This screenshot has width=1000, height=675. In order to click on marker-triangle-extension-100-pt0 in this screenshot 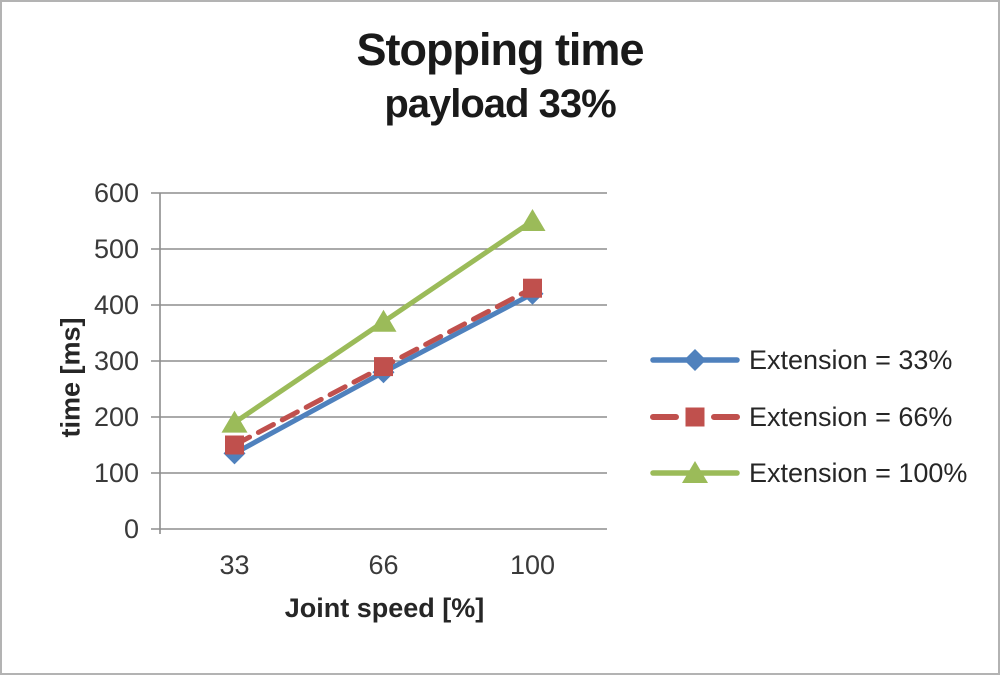, I will do `click(234, 421)`.